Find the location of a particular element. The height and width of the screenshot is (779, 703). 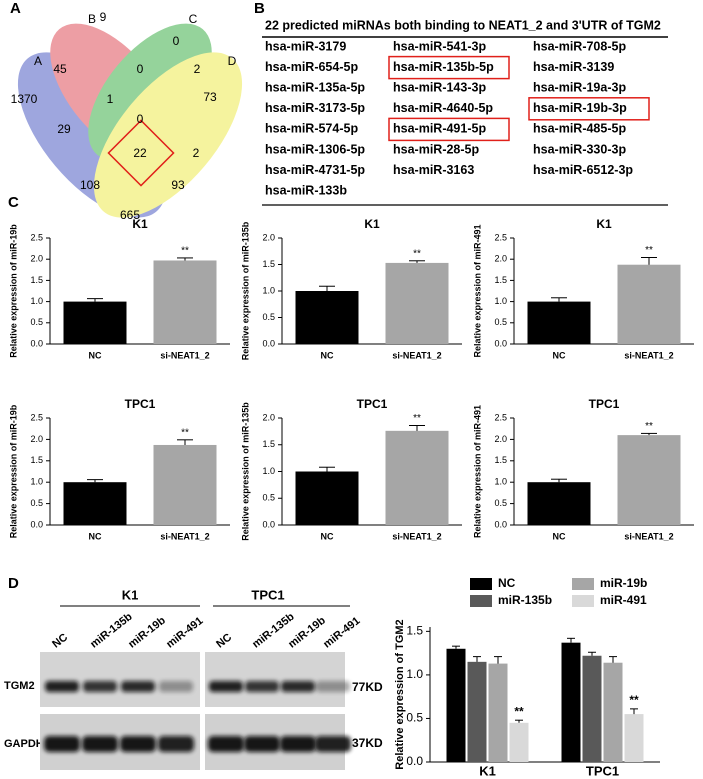

panel-label: C is located at coordinates (13, 202).